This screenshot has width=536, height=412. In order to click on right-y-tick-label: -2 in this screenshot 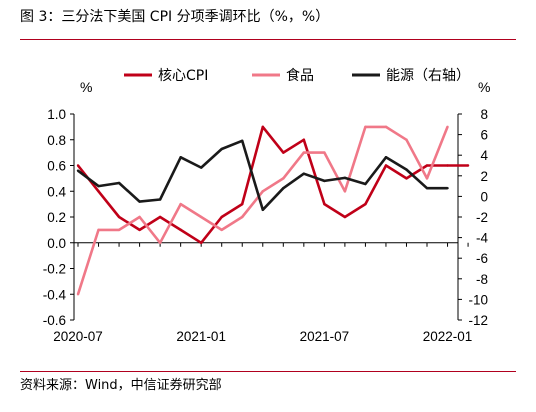, I will do `click(482, 217)`.